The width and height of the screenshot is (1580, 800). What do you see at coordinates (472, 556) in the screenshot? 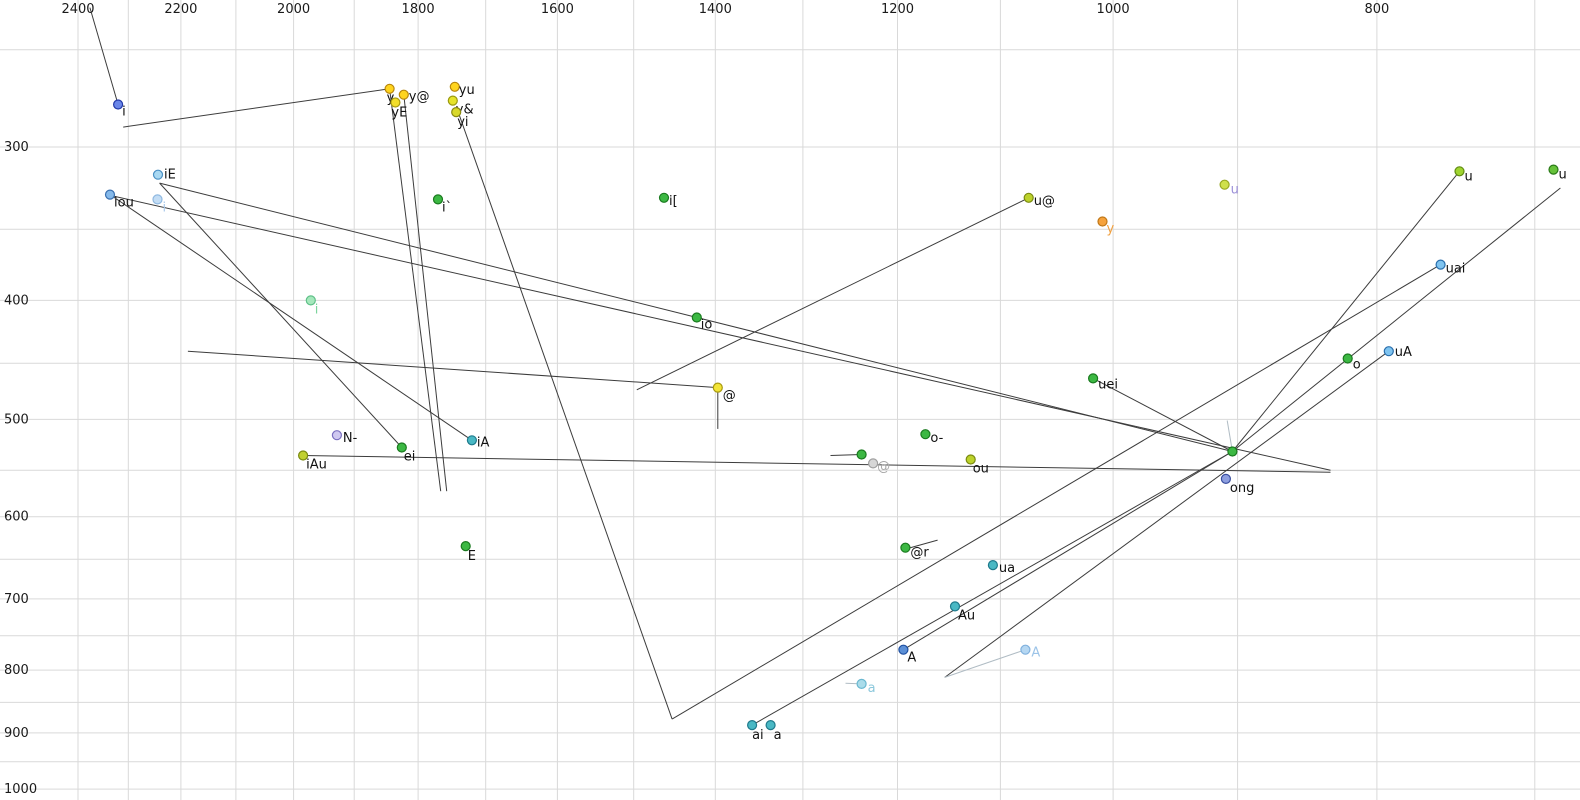
I see `data-point-label: E` at bounding box center [472, 556].